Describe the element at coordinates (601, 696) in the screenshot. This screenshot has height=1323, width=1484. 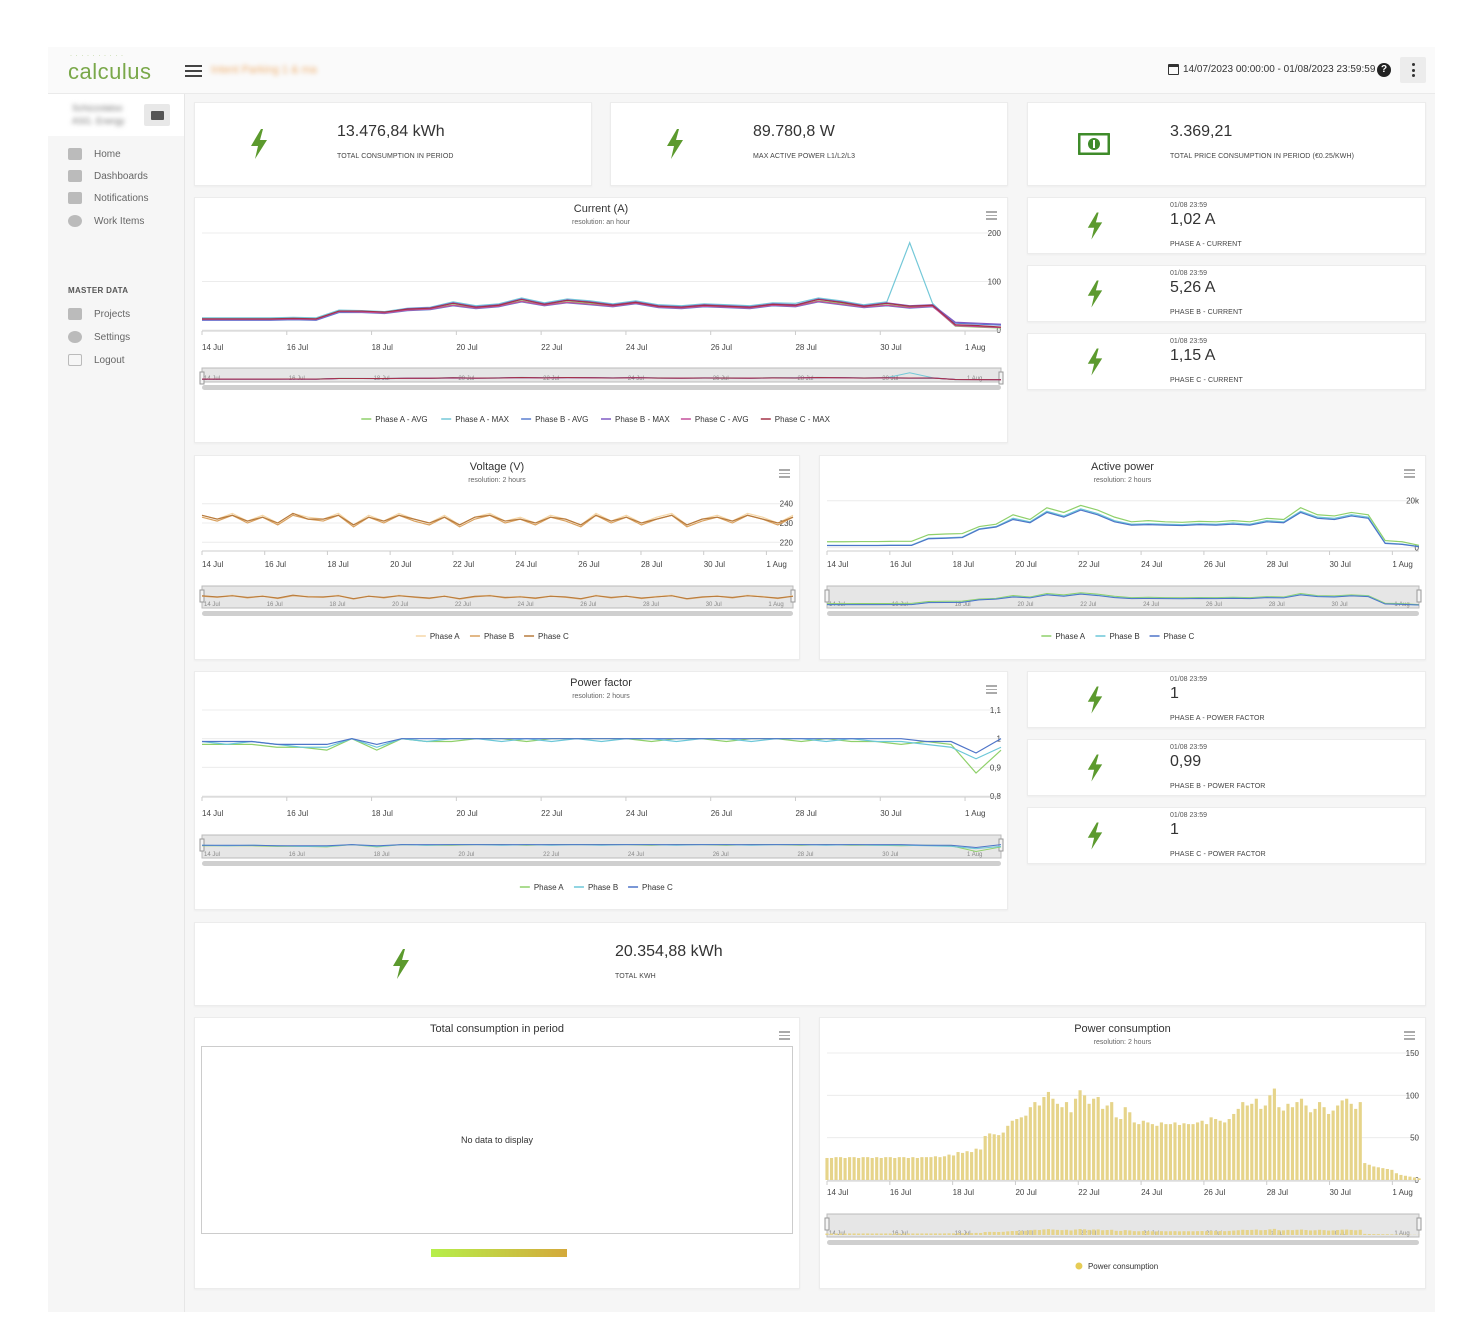
I see `chart-subtitle: resolution: 2 hours` at that location.